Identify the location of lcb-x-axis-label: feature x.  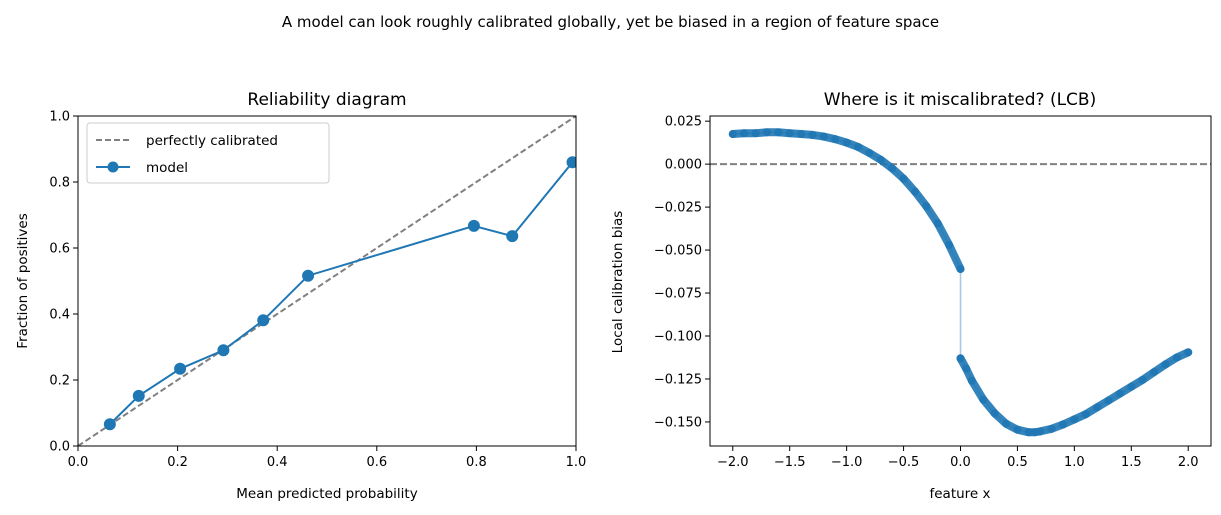
(959, 494).